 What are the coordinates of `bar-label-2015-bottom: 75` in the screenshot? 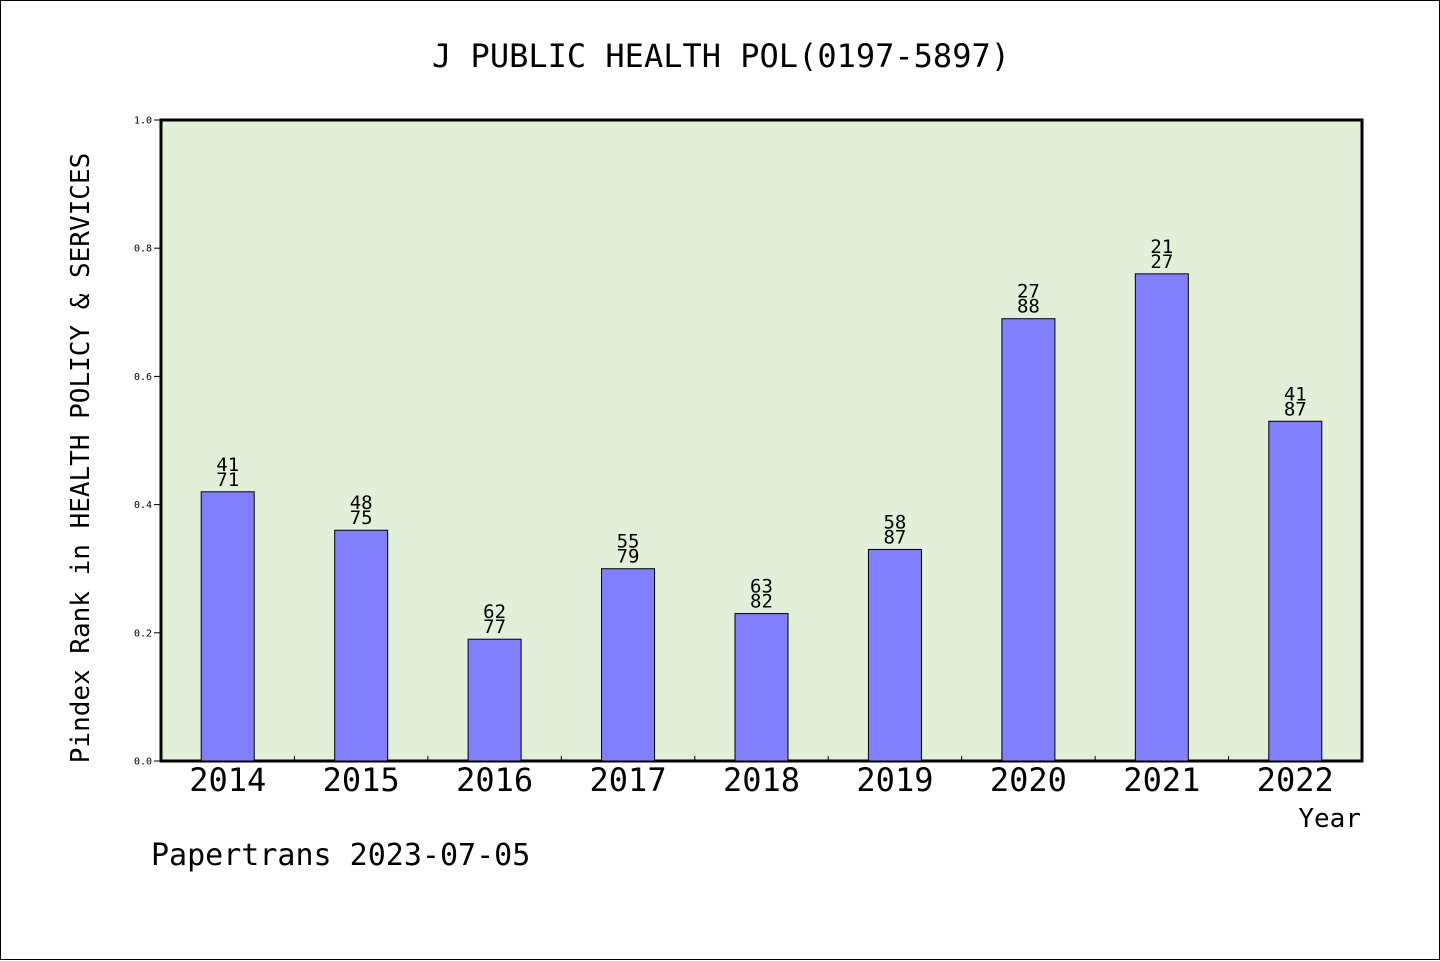 It's located at (361, 518).